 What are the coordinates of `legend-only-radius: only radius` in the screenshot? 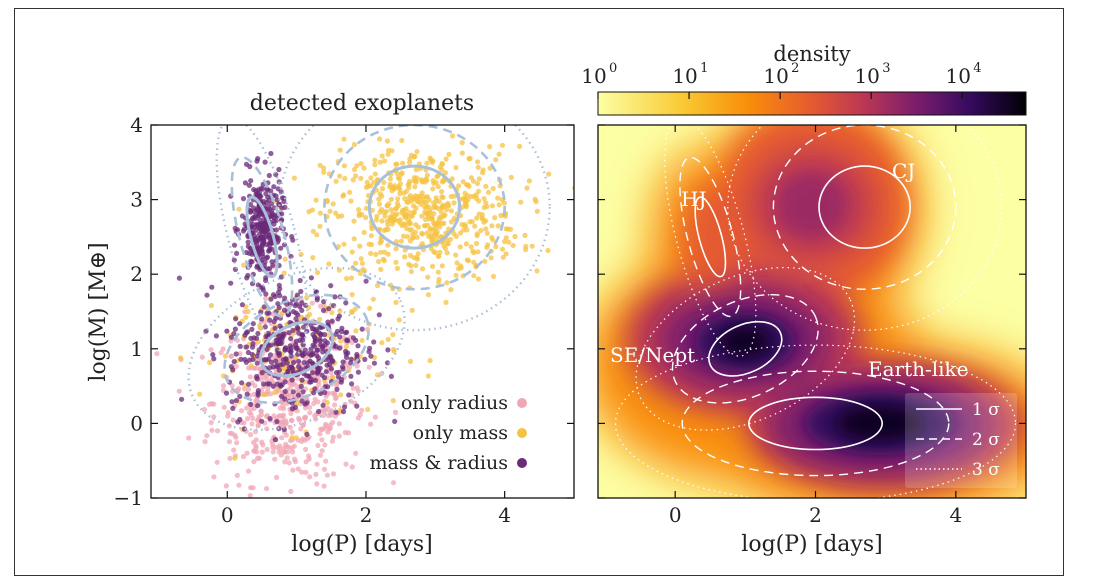 It's located at (454, 403).